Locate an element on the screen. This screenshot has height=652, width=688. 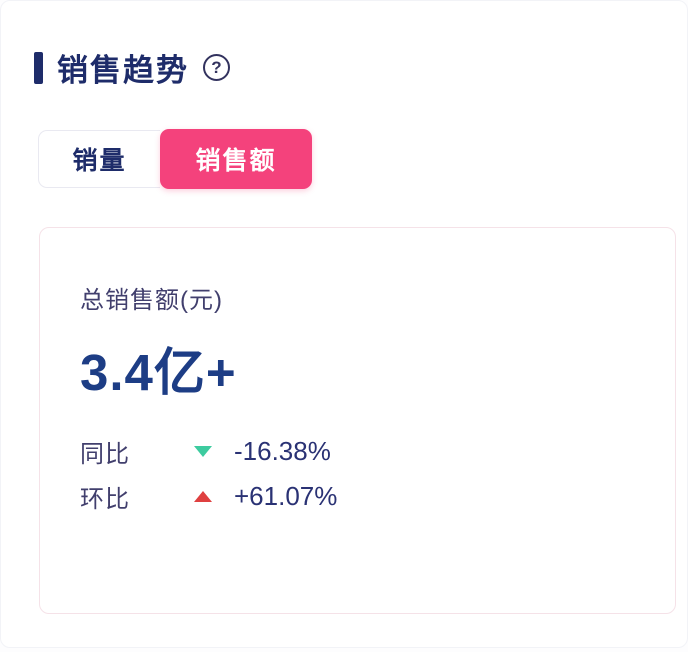
page-title: 销售趋势 is located at coordinates (123, 70).